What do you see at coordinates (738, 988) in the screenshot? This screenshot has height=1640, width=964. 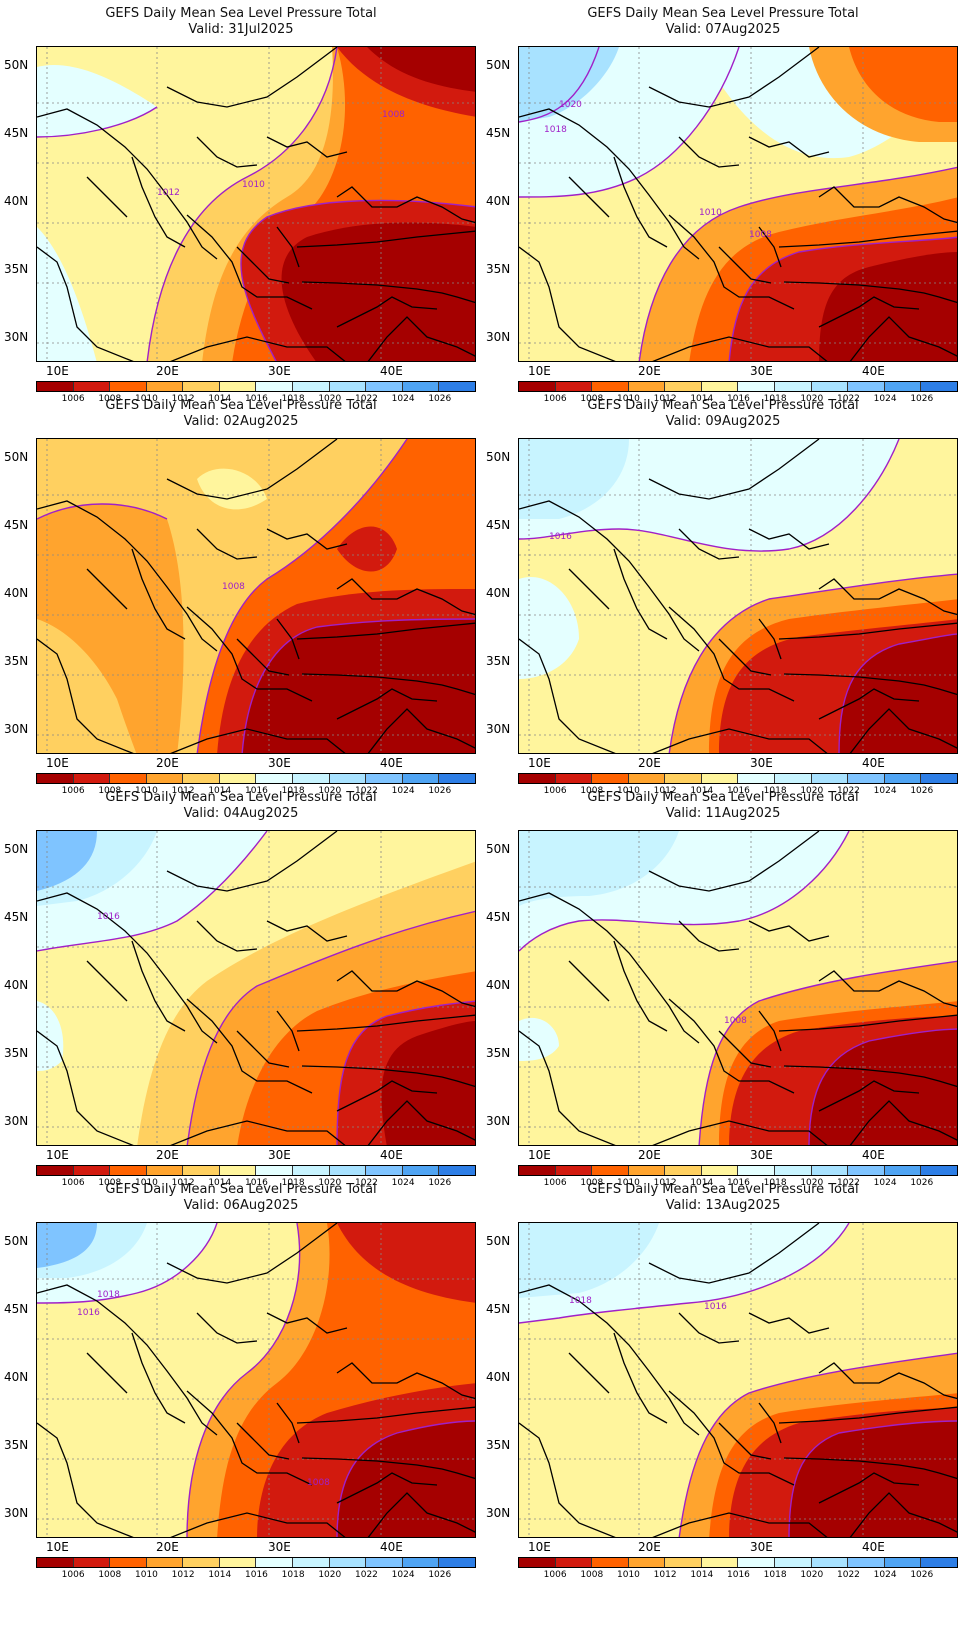 I see `pressure-map: 1008` at bounding box center [738, 988].